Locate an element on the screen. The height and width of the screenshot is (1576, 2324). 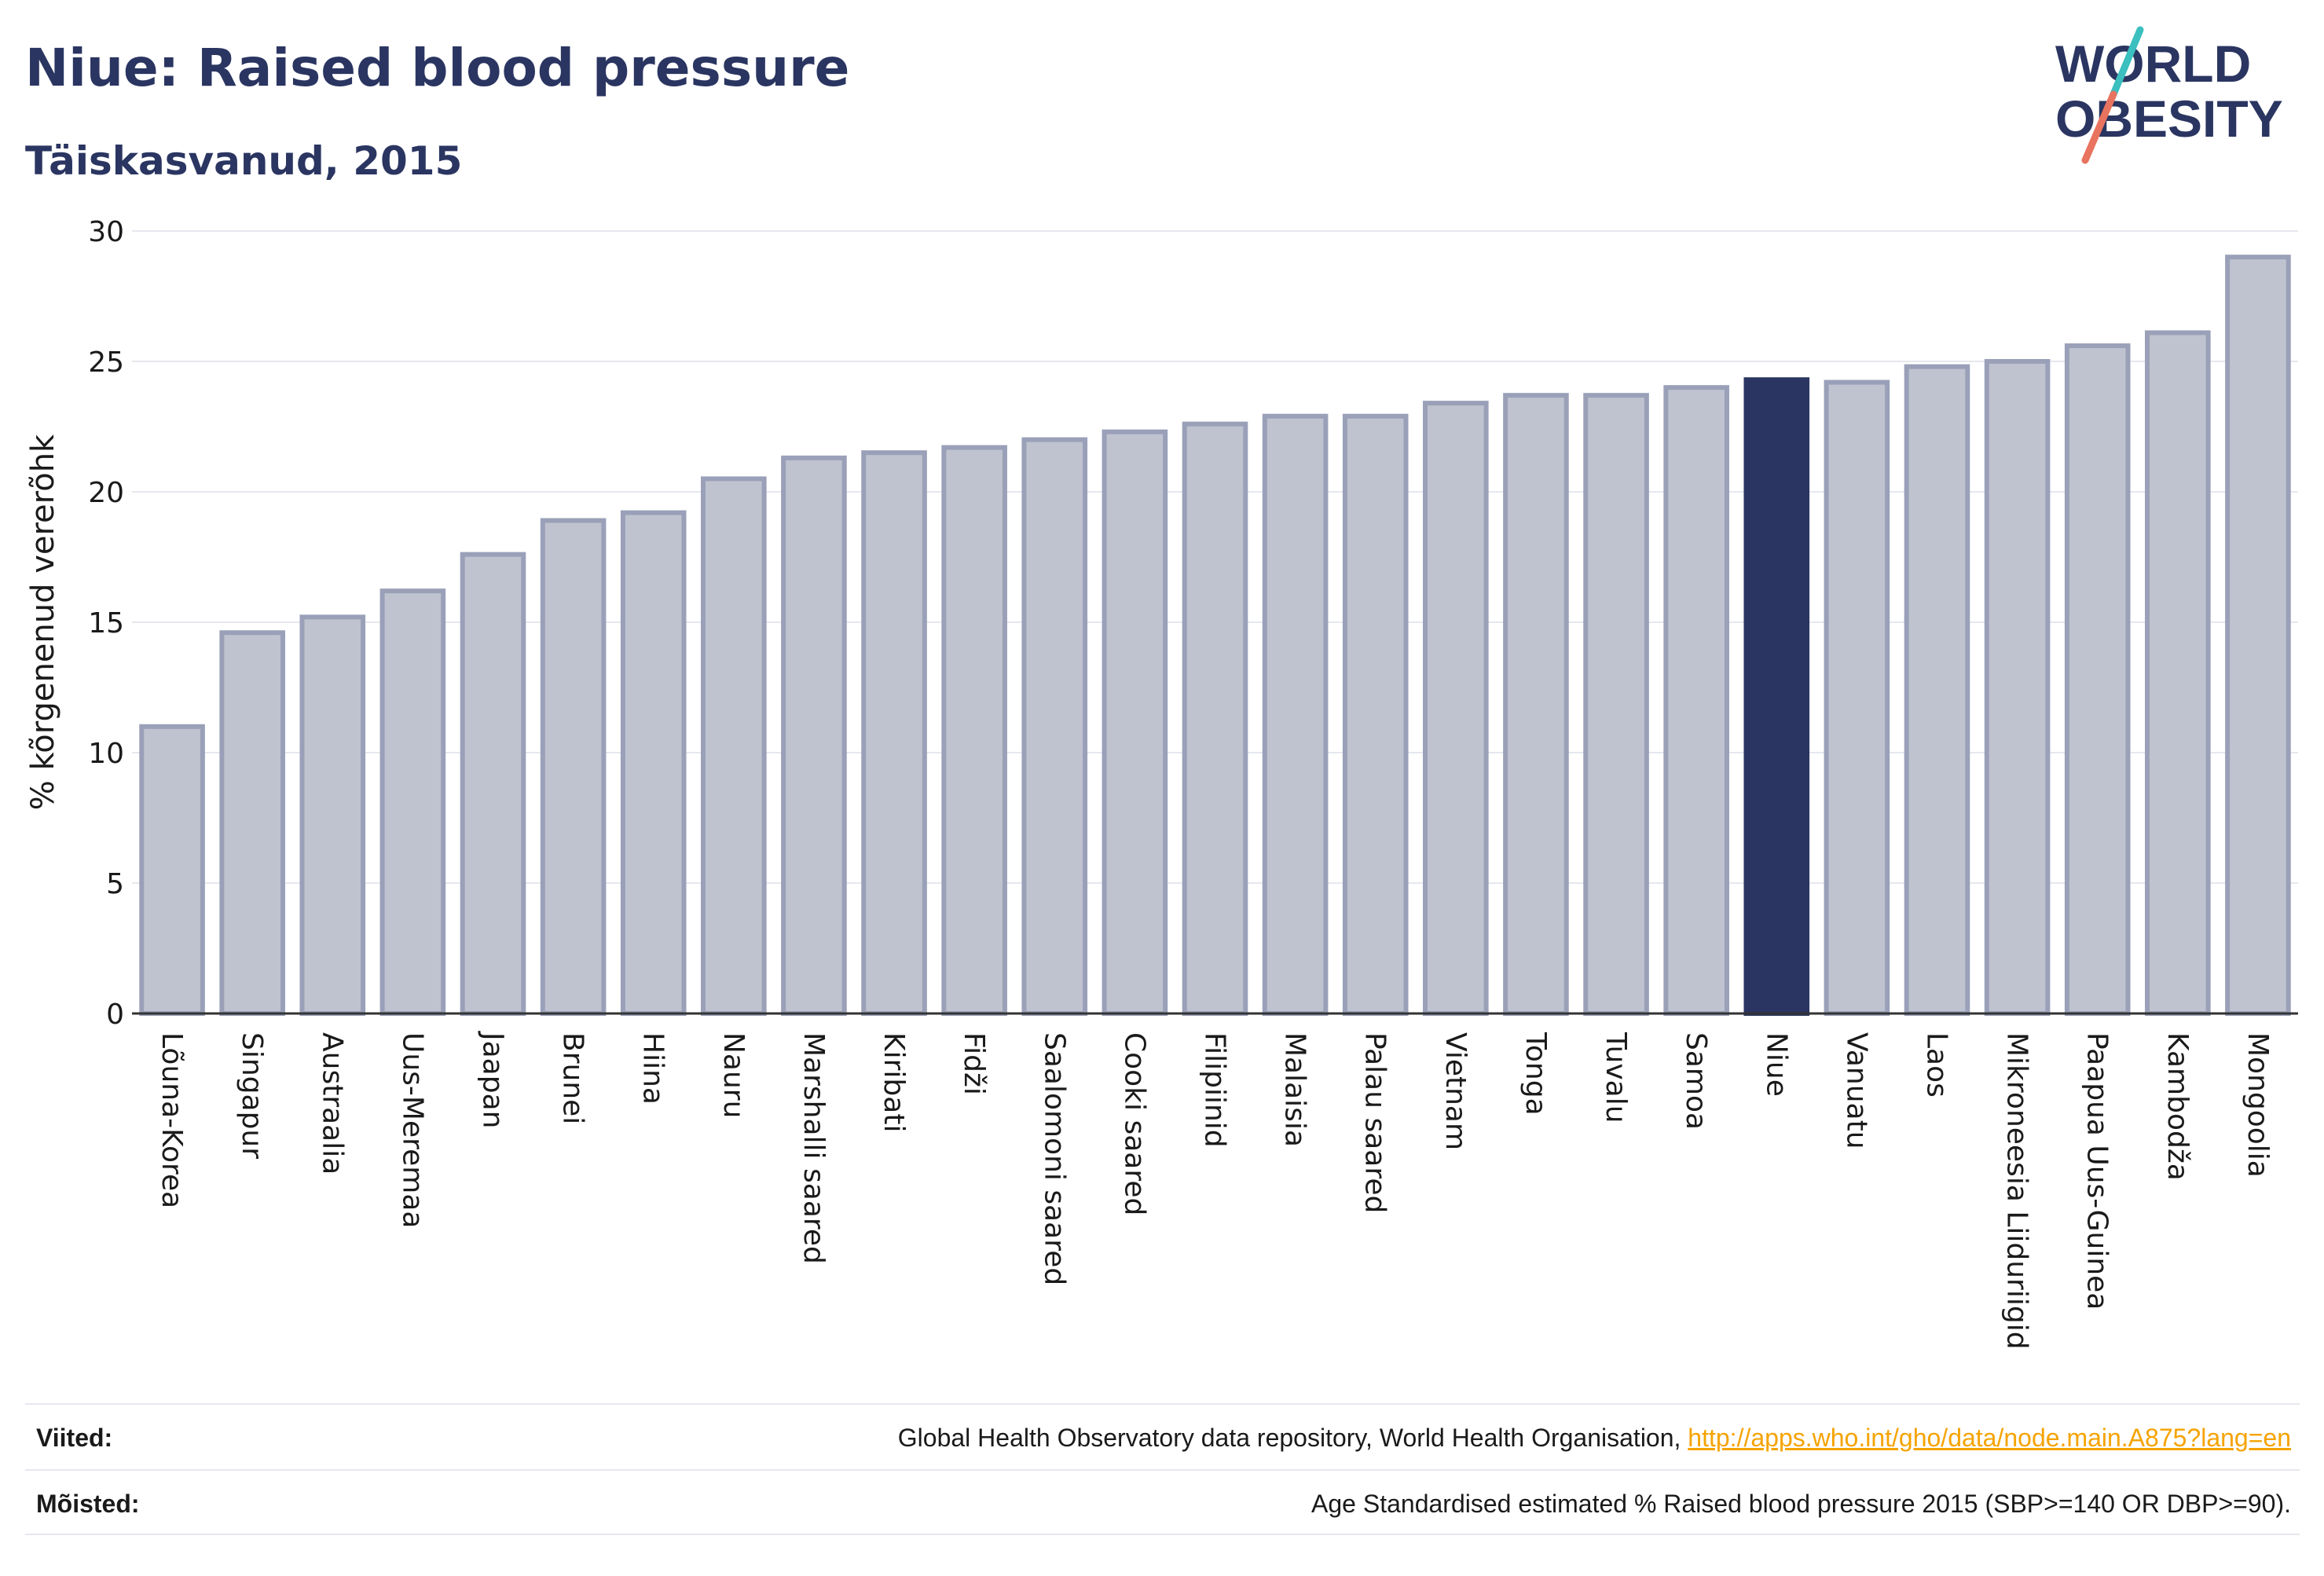
x-tick-label: Malaisia is located at coordinates (1295, 1089).